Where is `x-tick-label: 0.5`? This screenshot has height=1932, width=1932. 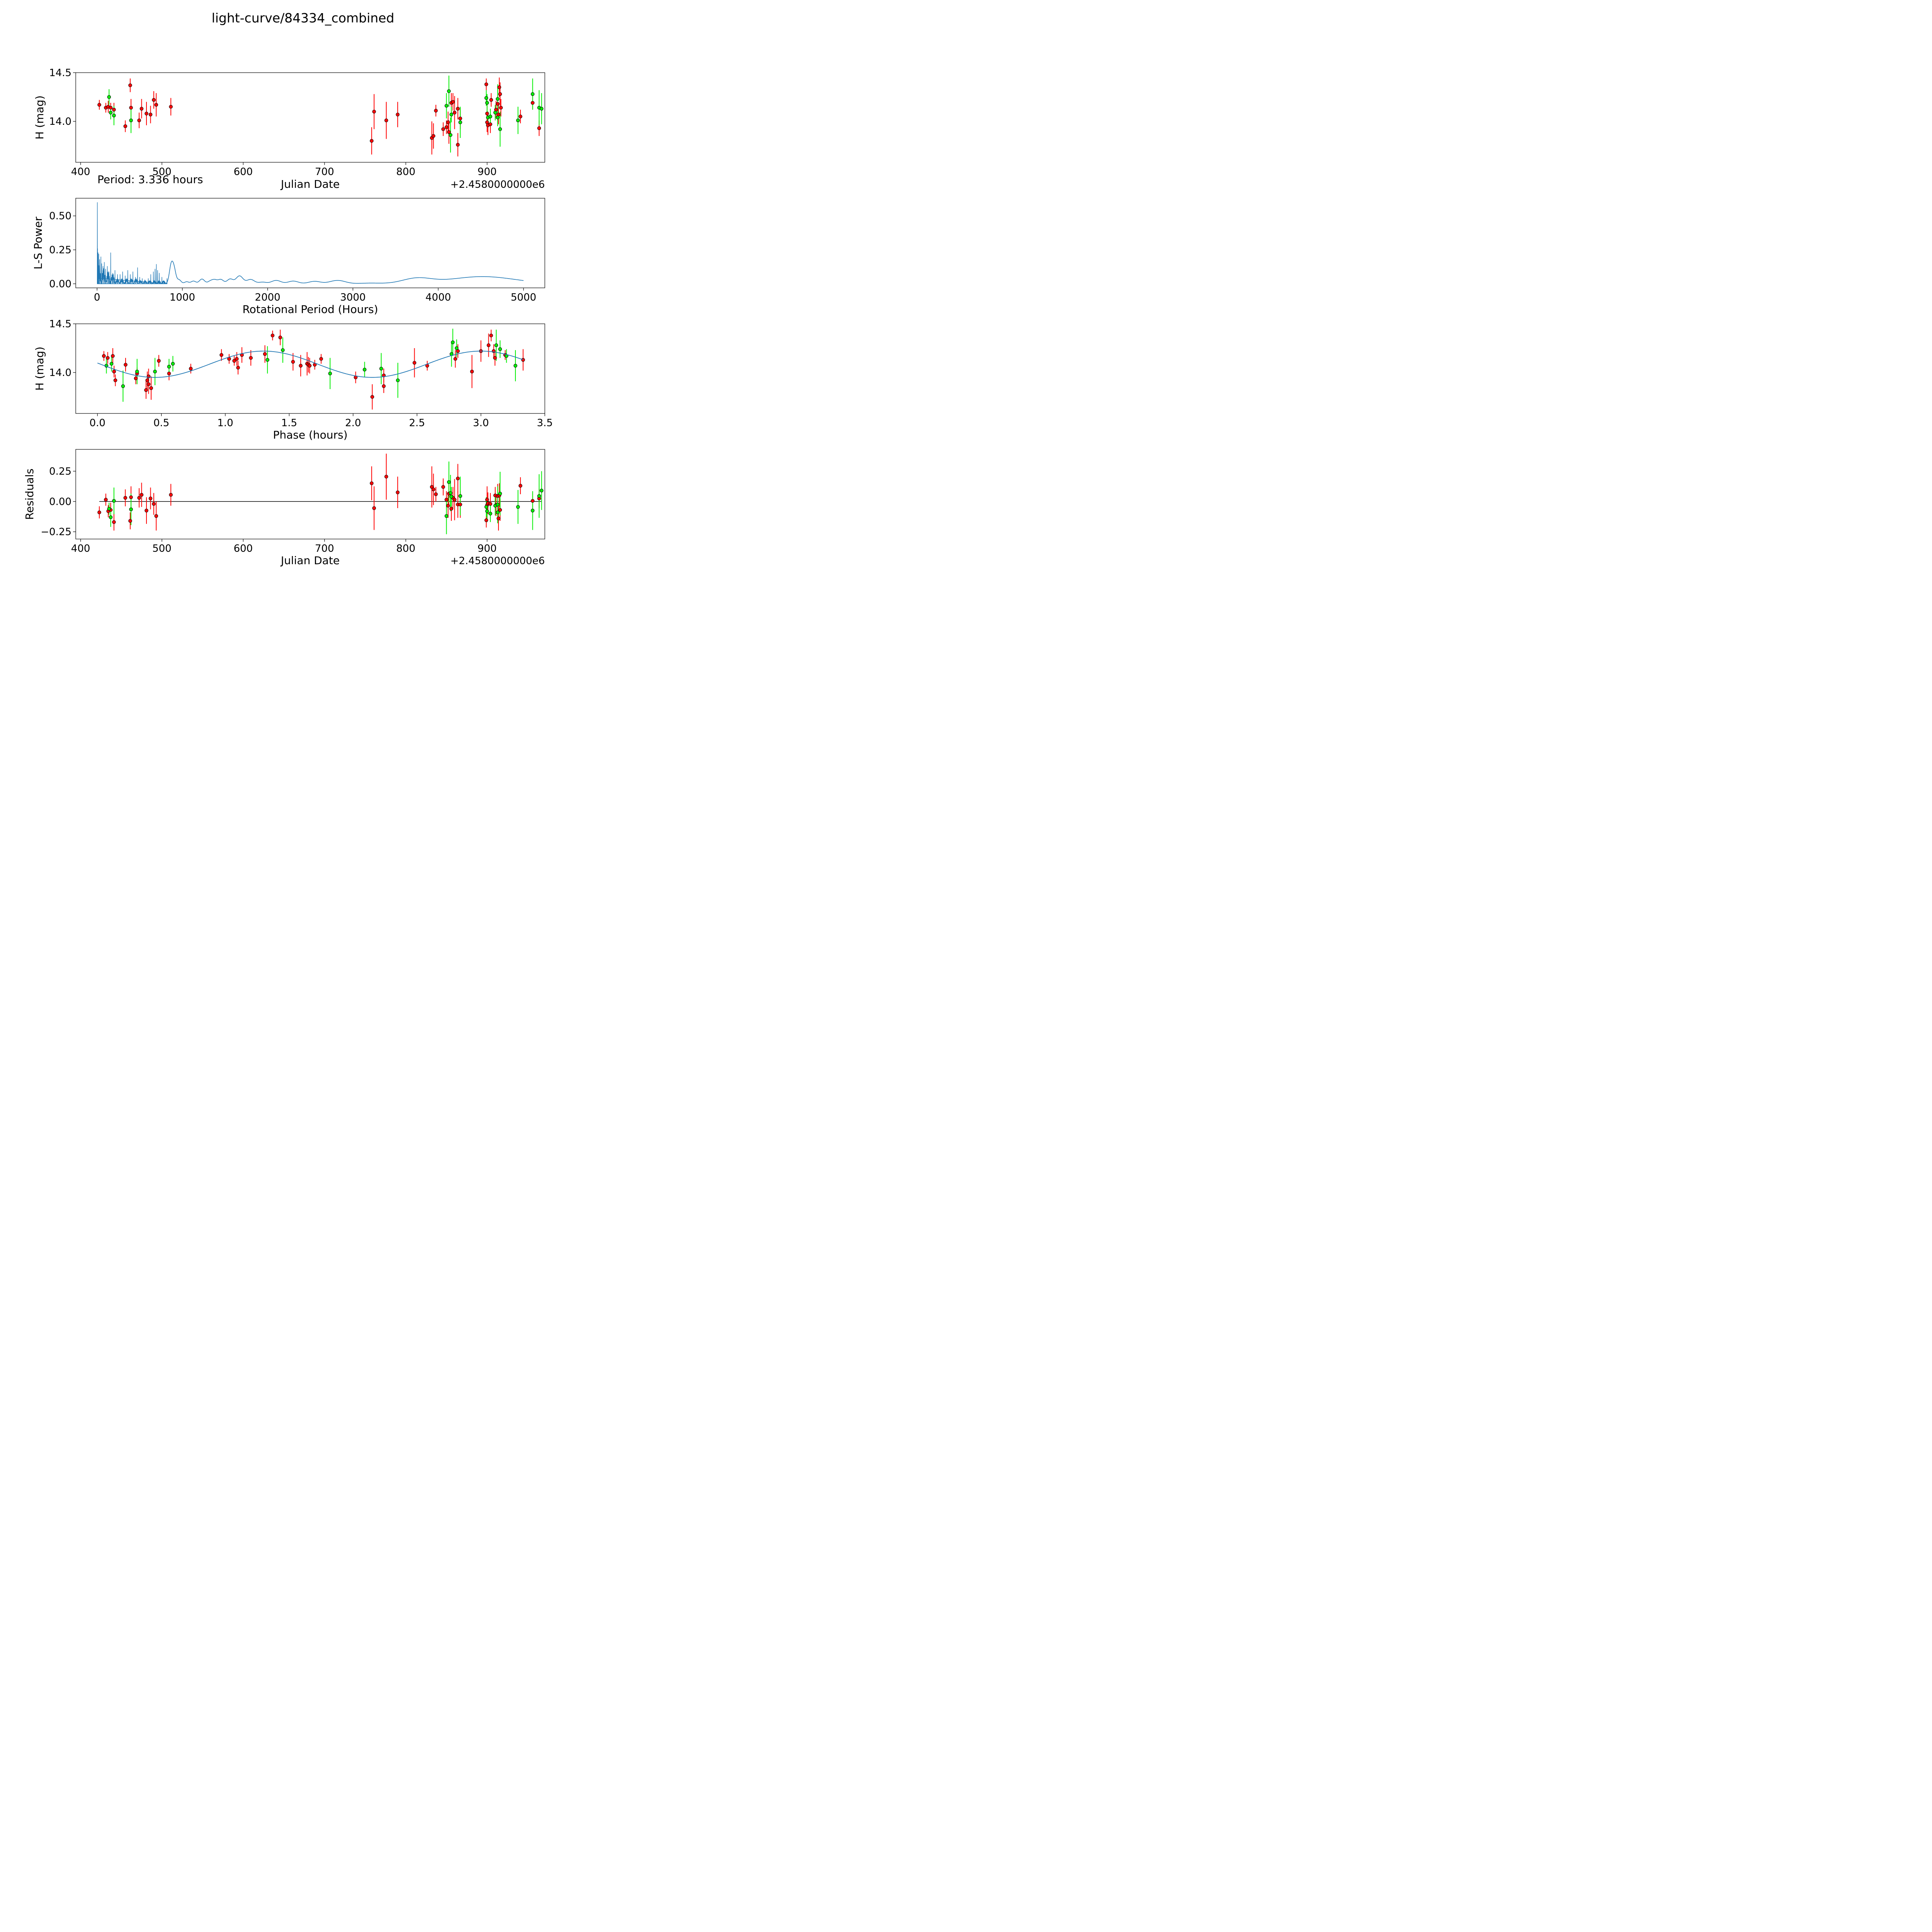
x-tick-label: 0.5 is located at coordinates (161, 423).